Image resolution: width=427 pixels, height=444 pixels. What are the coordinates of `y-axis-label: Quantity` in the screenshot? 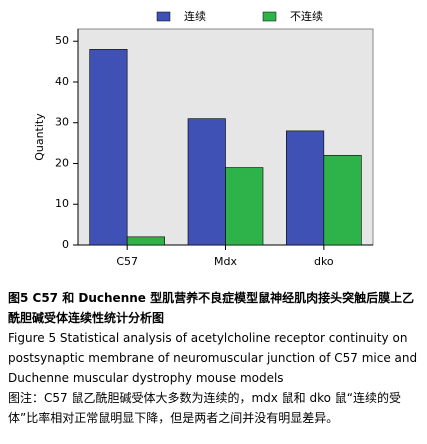 It's located at (39, 137).